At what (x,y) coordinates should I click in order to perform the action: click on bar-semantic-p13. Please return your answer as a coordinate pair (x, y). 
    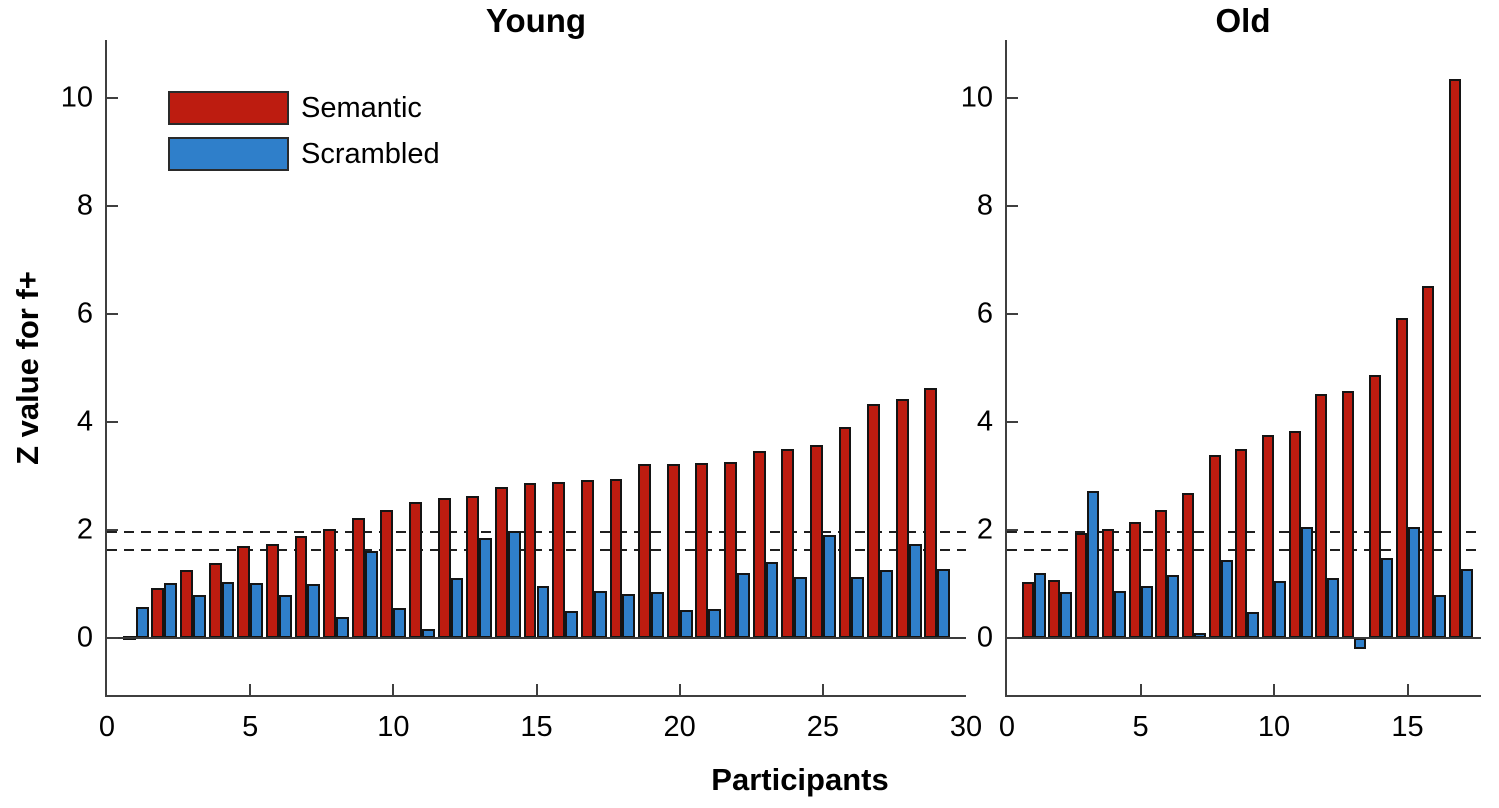
    Looking at the image, I should click on (473, 567).